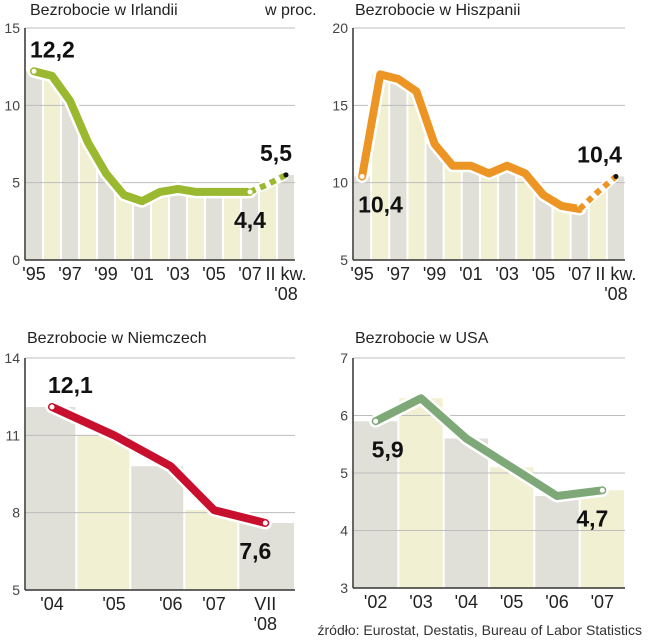 The height and width of the screenshot is (640, 650). Describe the element at coordinates (117, 338) in the screenshot. I see `chart-title: Bezrobocie w Niemczech` at that location.